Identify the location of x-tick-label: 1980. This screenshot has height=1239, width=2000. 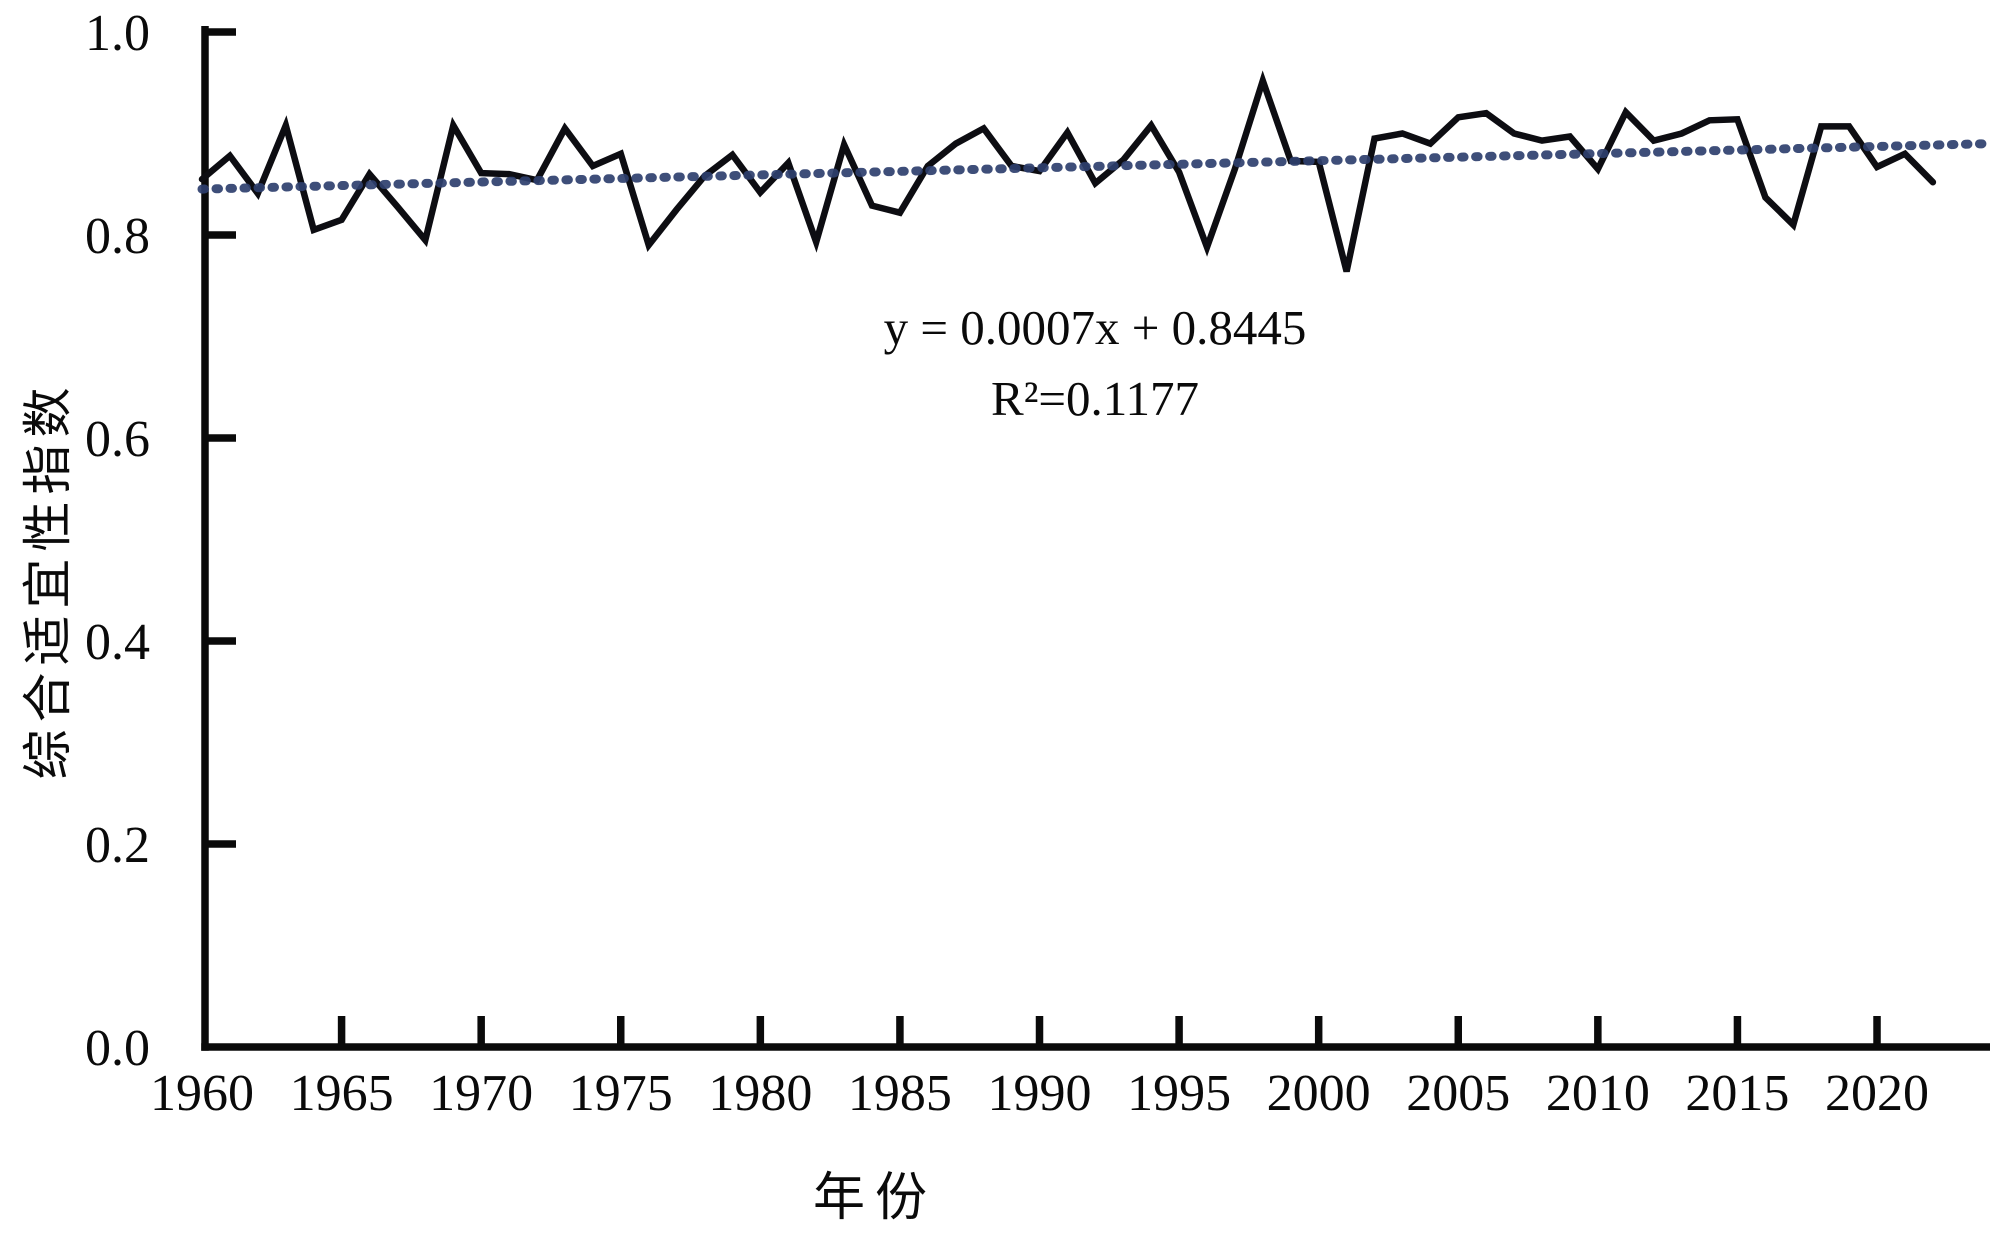
(760, 1093).